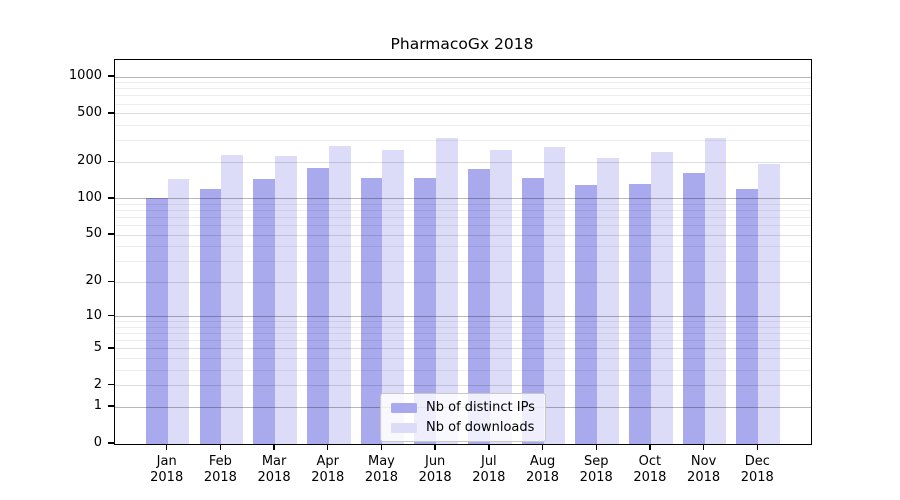  What do you see at coordinates (586, 314) in the screenshot?
I see `bar-distinct-ips-sep` at bounding box center [586, 314].